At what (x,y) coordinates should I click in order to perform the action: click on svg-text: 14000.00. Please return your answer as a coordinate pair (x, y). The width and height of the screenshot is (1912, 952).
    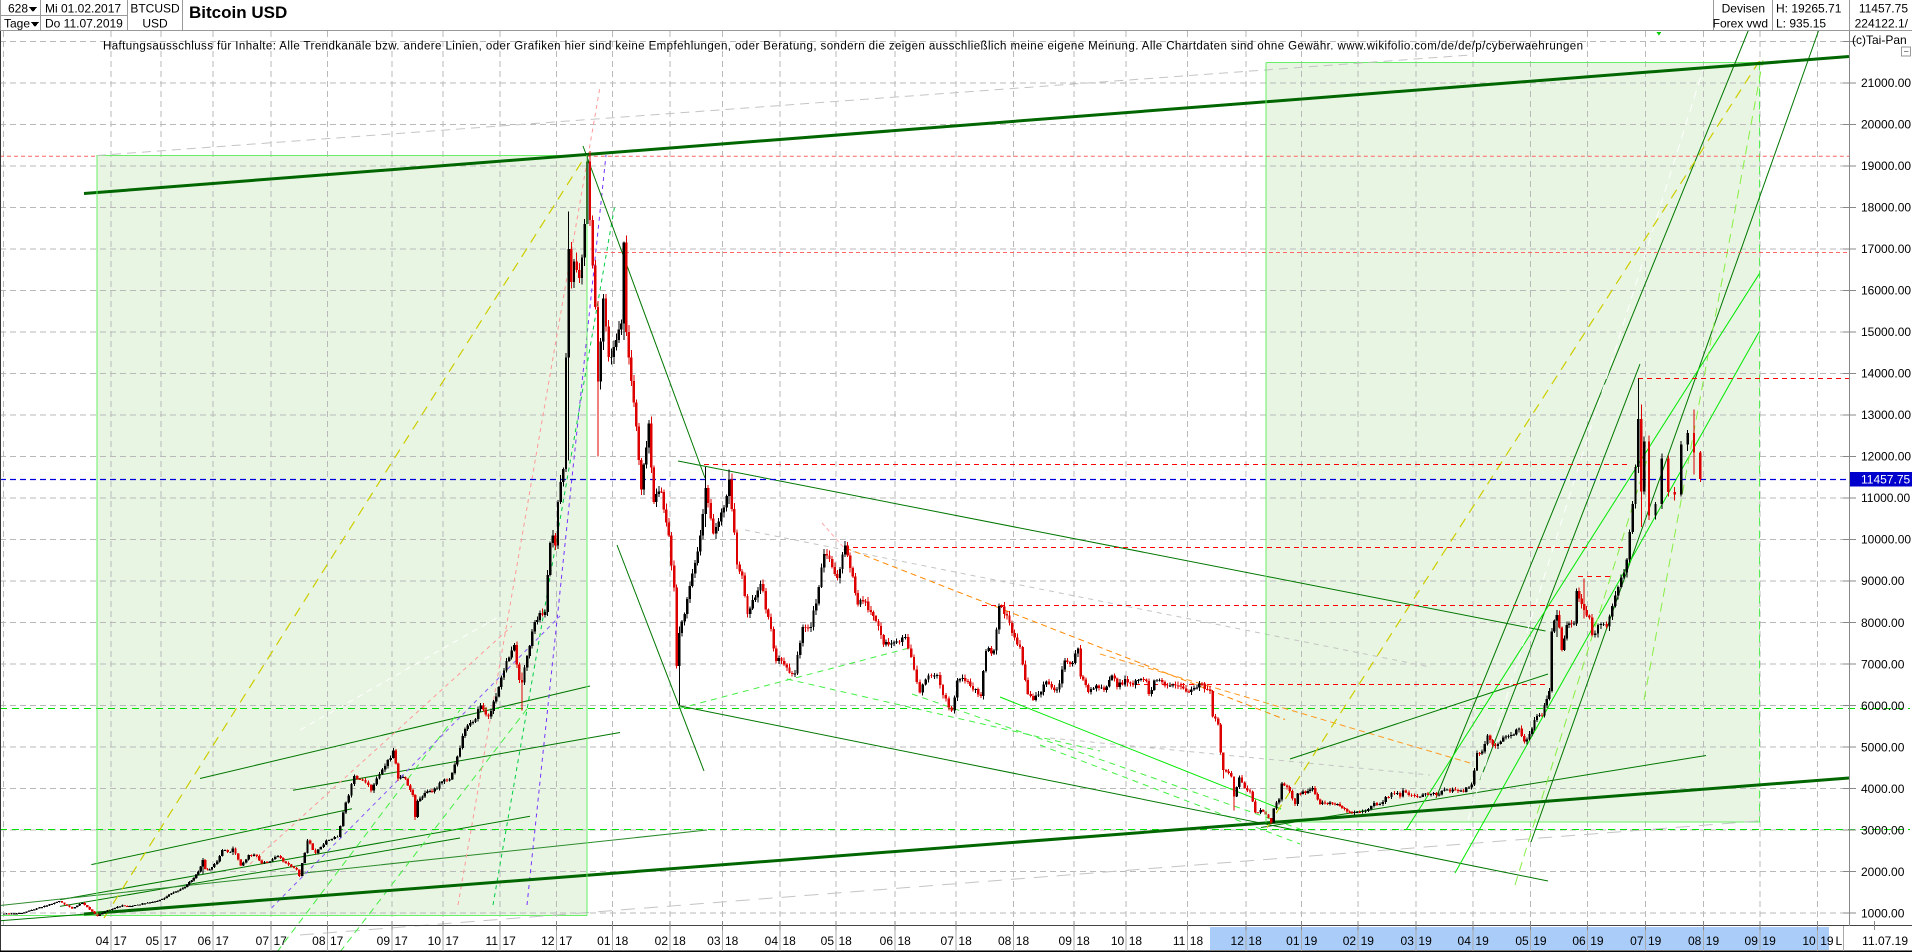
    Looking at the image, I should click on (1886, 374).